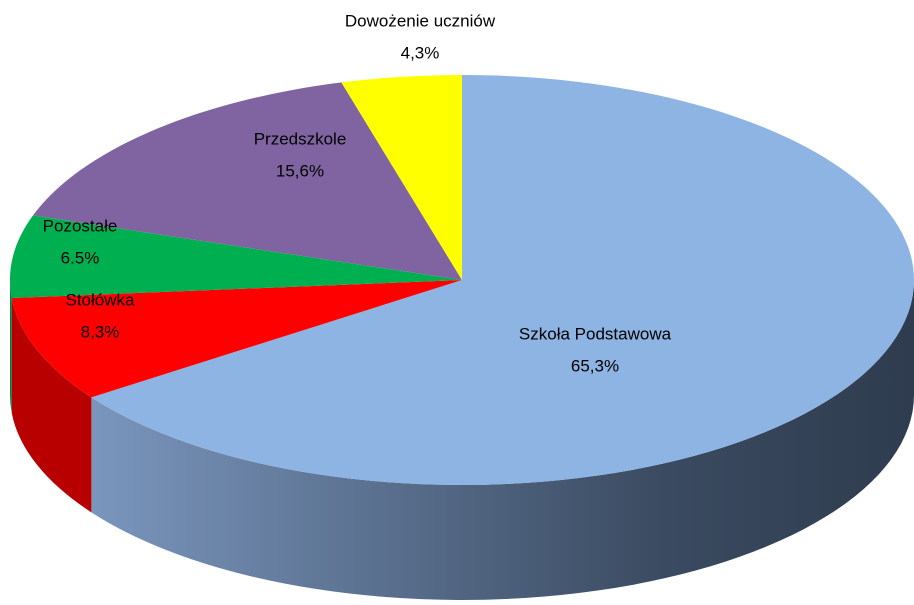 The height and width of the screenshot is (605, 914). What do you see at coordinates (420, 52) in the screenshot?
I see `slice-value-label: 4,3%` at bounding box center [420, 52].